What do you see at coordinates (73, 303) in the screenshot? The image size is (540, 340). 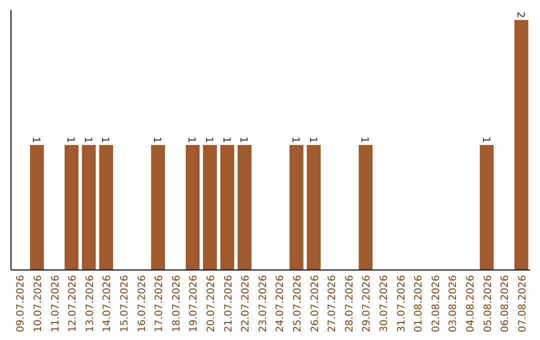 I see `x-tick-label: 12.07.2026` at bounding box center [73, 303].